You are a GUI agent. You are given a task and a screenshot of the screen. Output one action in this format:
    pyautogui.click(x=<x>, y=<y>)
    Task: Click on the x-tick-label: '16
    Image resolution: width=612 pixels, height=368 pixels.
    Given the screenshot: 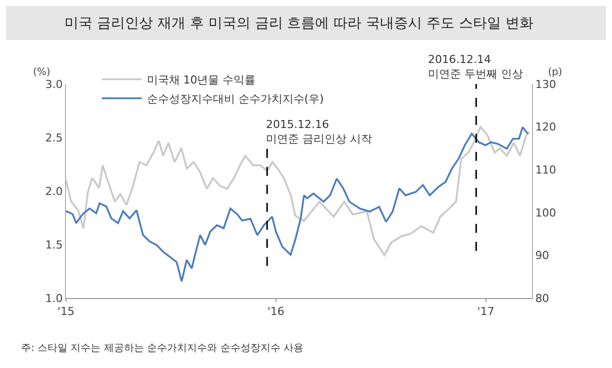 What is the action you would take?
    pyautogui.click(x=275, y=311)
    